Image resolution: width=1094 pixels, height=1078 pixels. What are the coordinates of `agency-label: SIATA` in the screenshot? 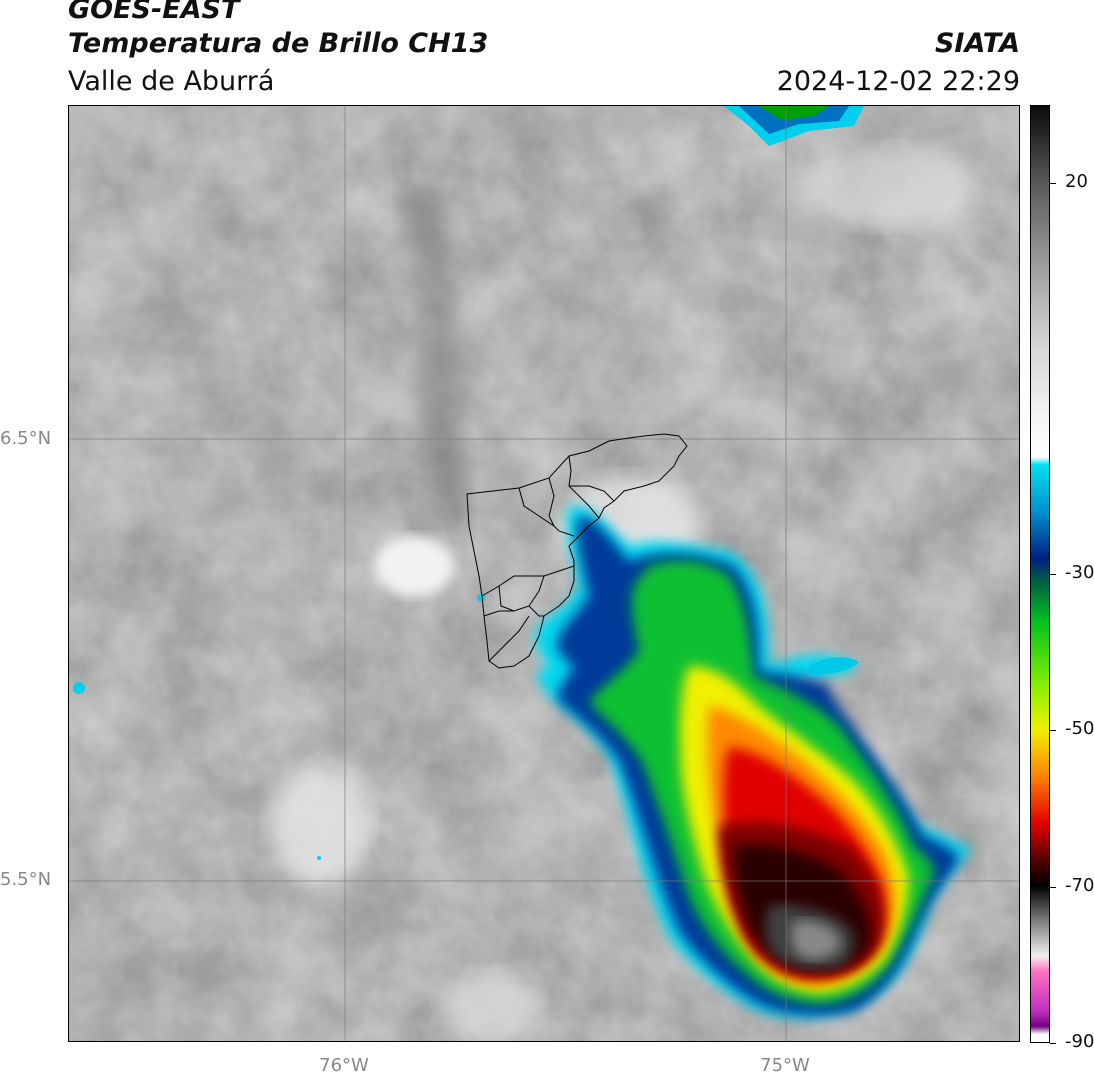 It's located at (977, 43).